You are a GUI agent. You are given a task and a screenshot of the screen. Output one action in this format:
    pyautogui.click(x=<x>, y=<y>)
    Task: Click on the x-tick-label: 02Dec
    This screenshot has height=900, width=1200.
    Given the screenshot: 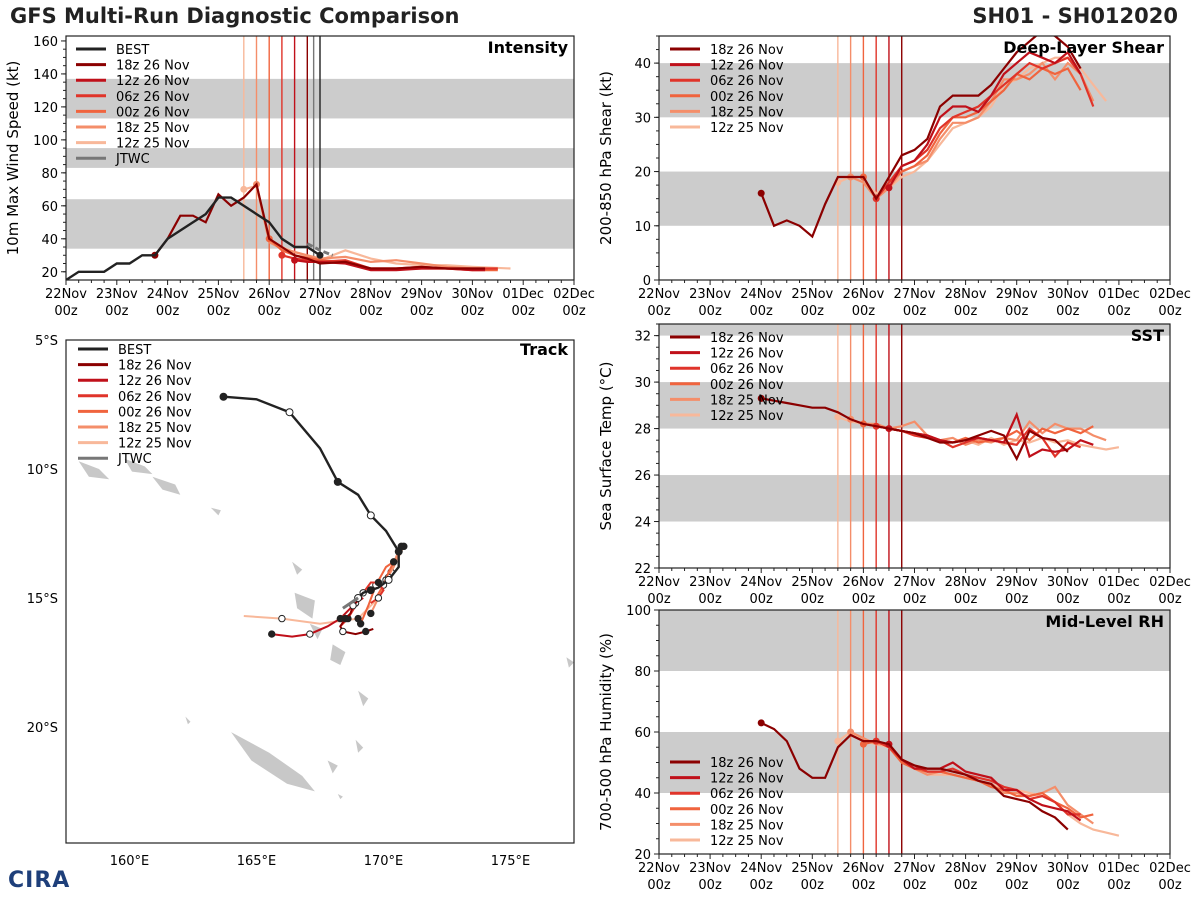 What is the action you would take?
    pyautogui.click(x=1170, y=294)
    